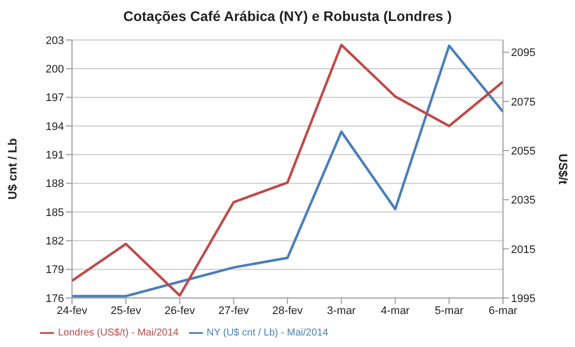 The height and width of the screenshot is (347, 575). I want to click on y-tick-label: 176, so click(55, 298).